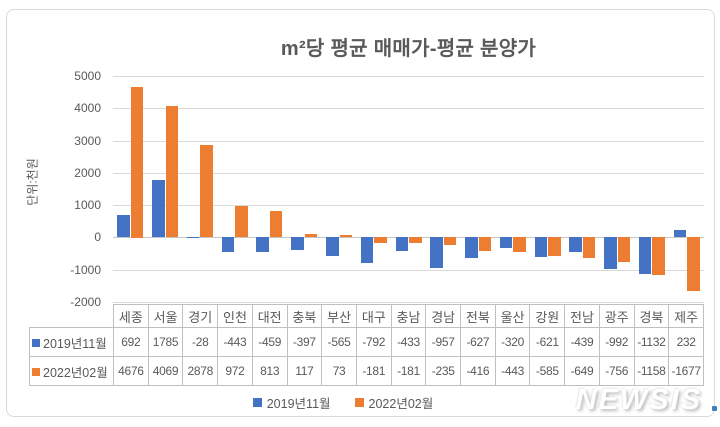  What do you see at coordinates (87, 140) in the screenshot?
I see `y-tick-label: 3000` at bounding box center [87, 140].